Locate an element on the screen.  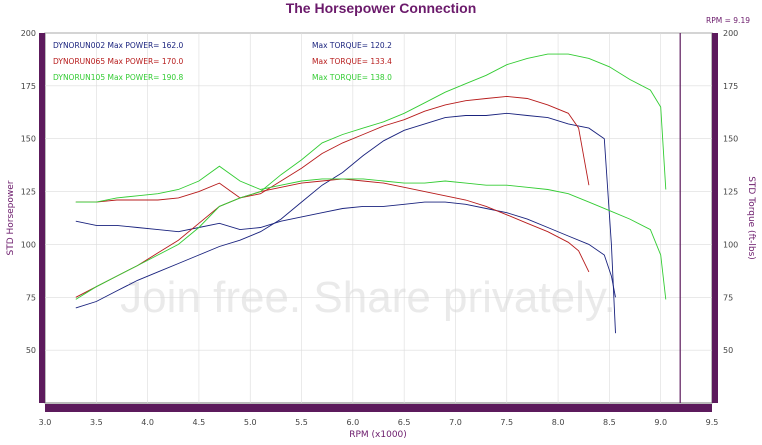
y-tick-label-left: 75 is located at coordinates (31, 297).